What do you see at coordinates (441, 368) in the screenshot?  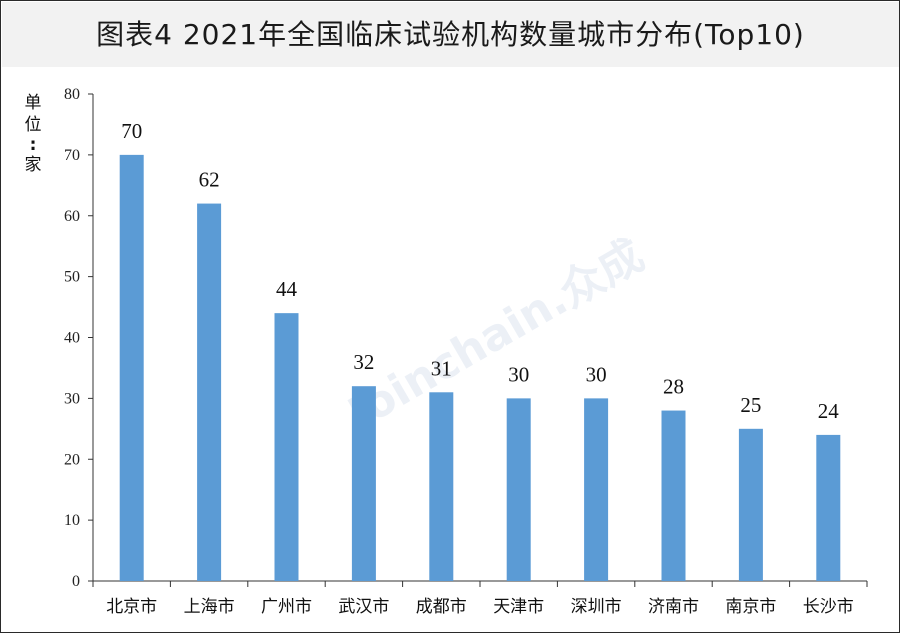 I see `data-label: 31` at bounding box center [441, 368].